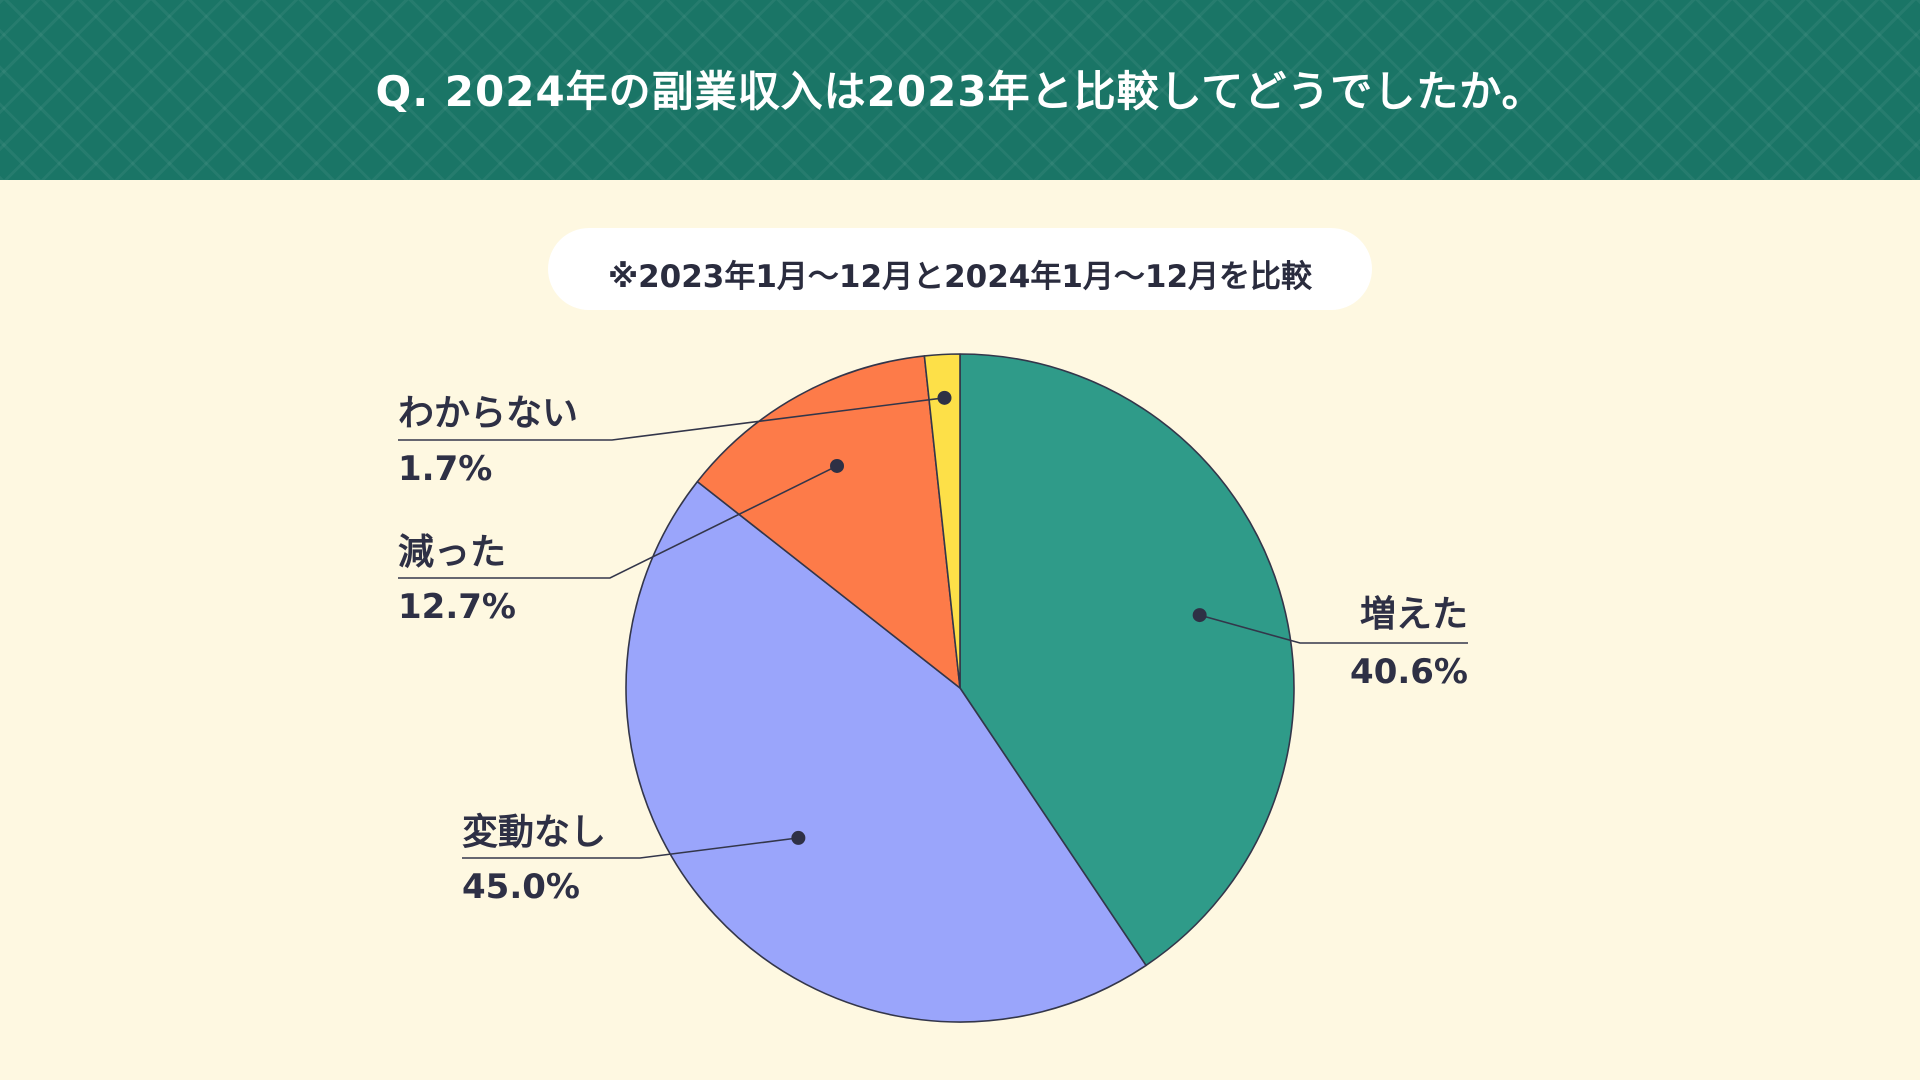  Describe the element at coordinates (942, 521) in the screenshot. I see `pie-slice-unknown` at that location.